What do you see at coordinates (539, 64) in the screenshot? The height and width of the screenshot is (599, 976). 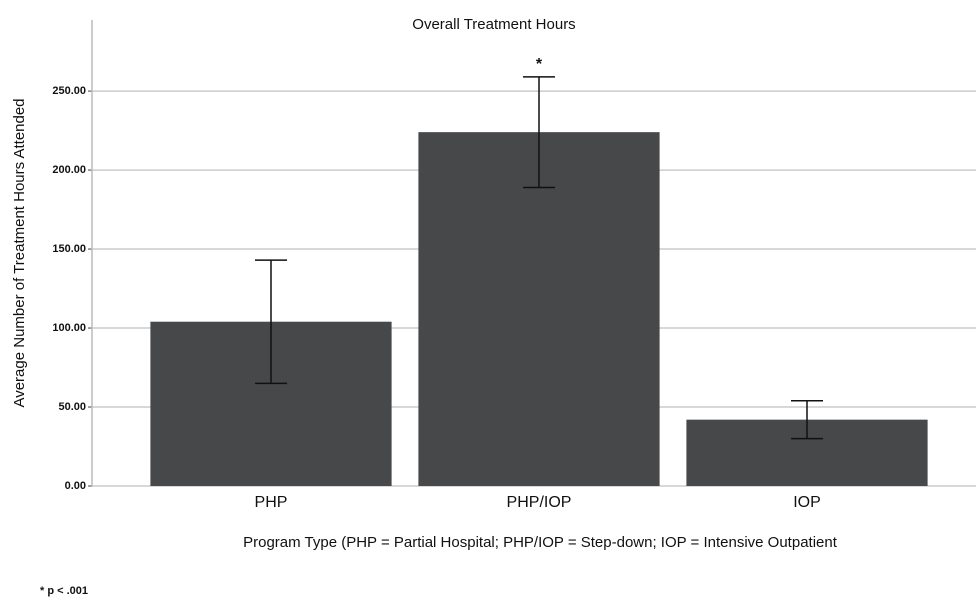 I see `annotation: *` at bounding box center [539, 64].